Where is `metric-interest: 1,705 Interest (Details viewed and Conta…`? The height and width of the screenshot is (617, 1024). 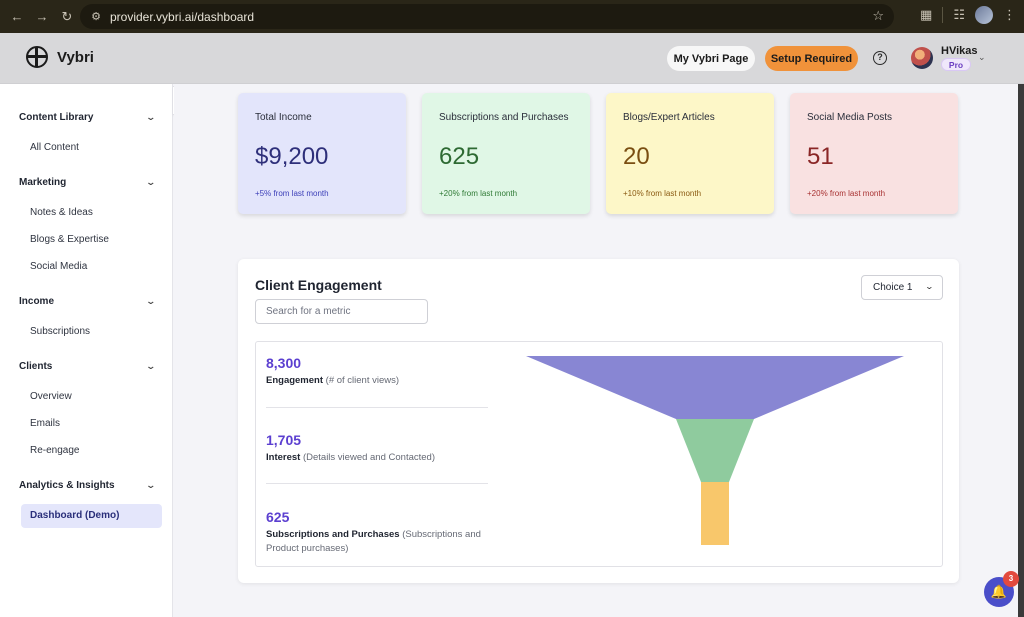
metric-interest: 1,705 Interest (Details viewed and Conta… is located at coordinates (378, 448).